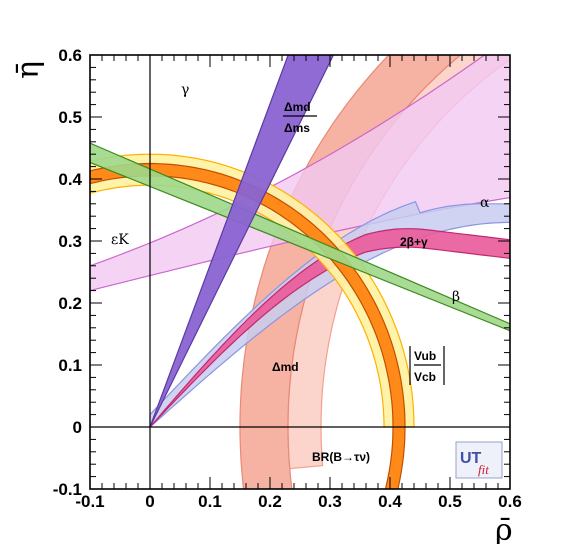 This screenshot has height=544, width=567. I want to click on y-tick-label: 0.1, so click(70, 365).